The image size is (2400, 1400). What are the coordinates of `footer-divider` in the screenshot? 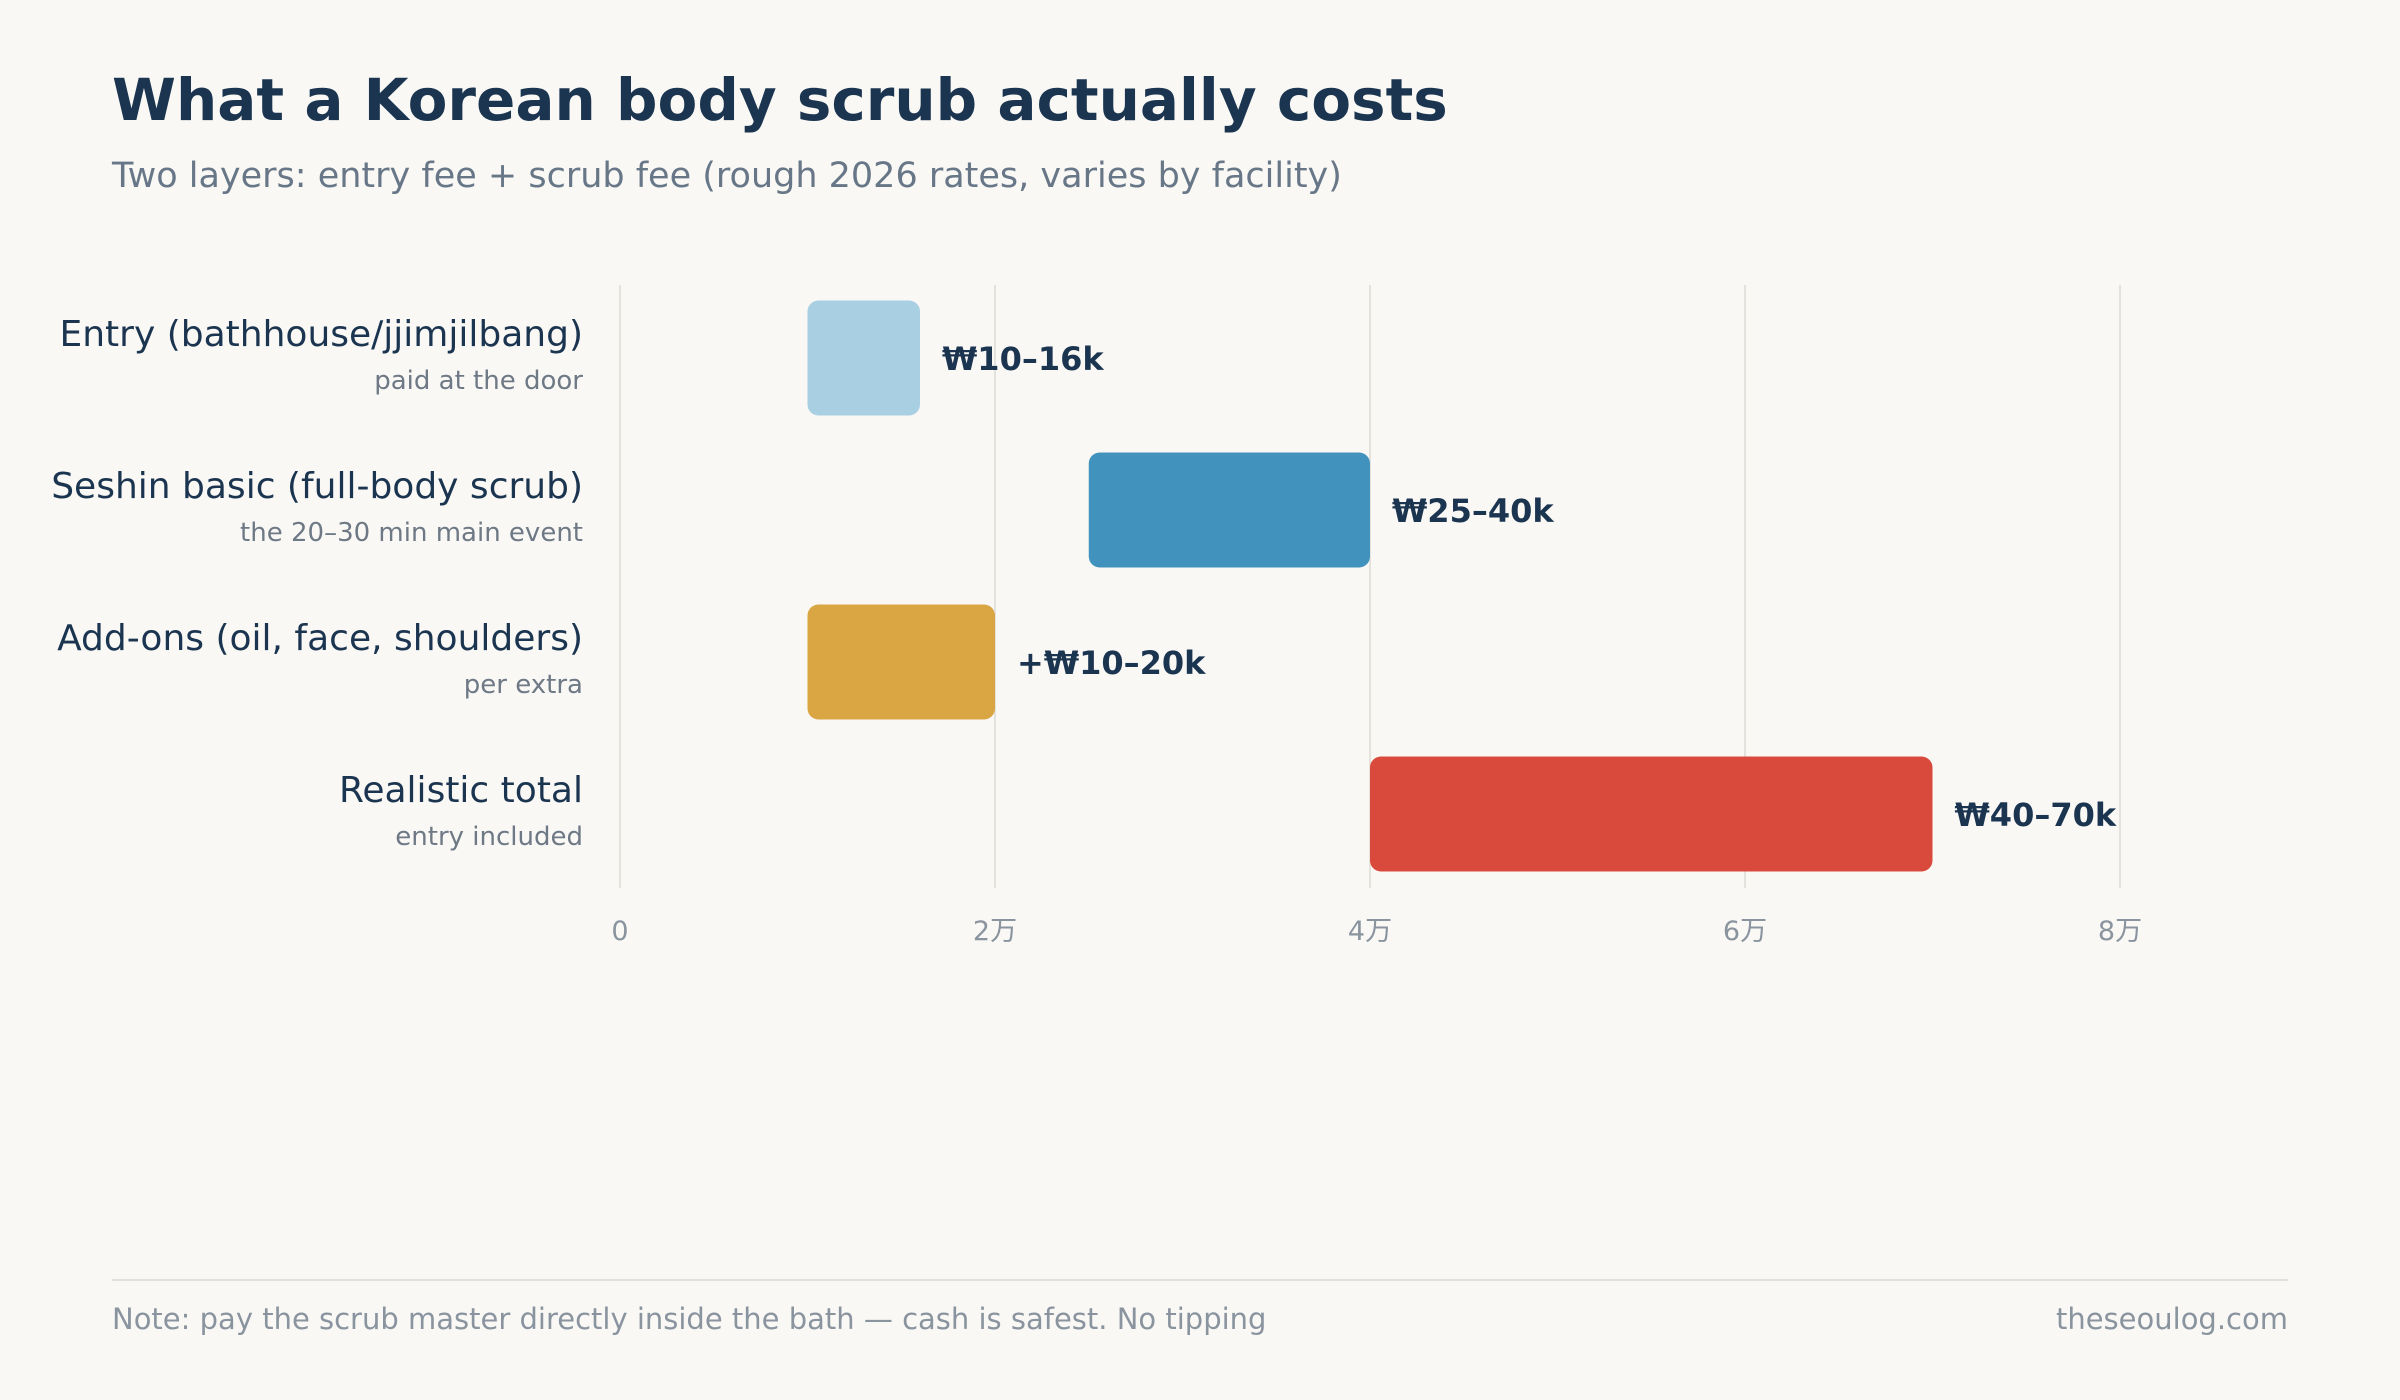 It's located at (1200, 1280).